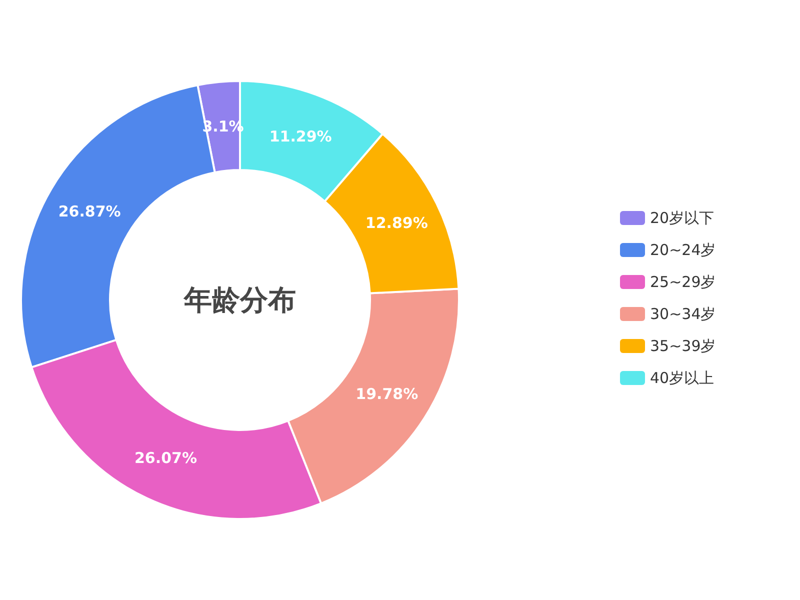  What do you see at coordinates (683, 282) in the screenshot?
I see `legend-label: 25~29岁` at bounding box center [683, 282].